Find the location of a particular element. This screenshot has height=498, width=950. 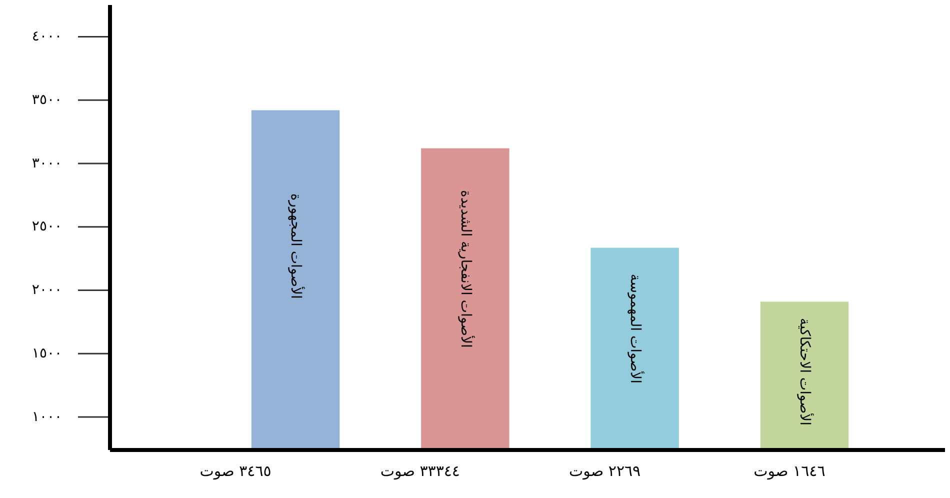

y-tick-label: ١٠٠٠ is located at coordinates (47, 416).